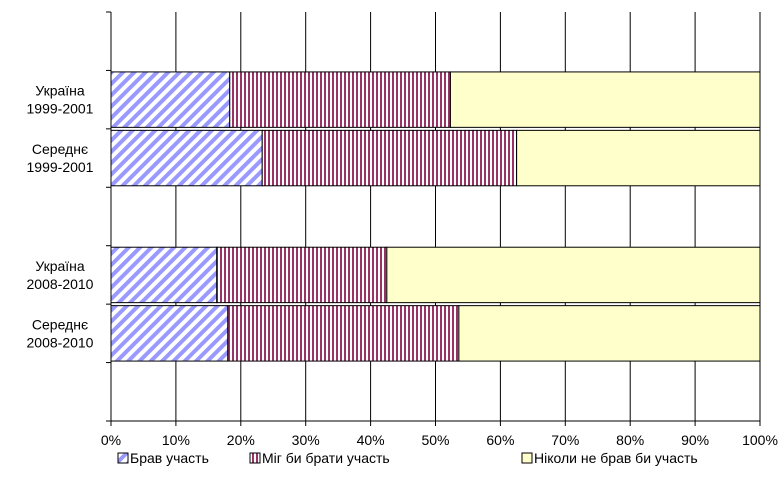 The image size is (782, 481). I want to click on x-tick-label: 100%, so click(760, 440).